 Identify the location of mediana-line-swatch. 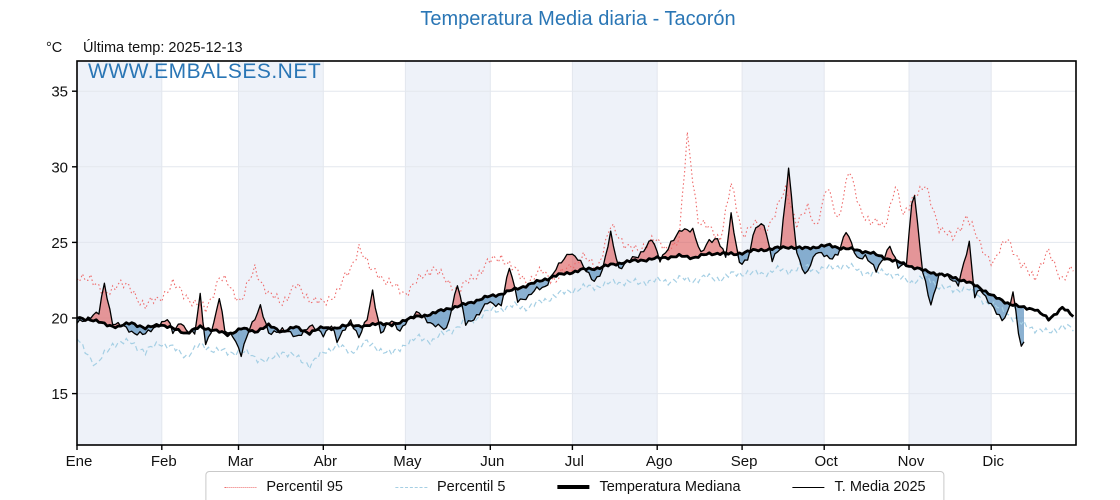
(573, 487).